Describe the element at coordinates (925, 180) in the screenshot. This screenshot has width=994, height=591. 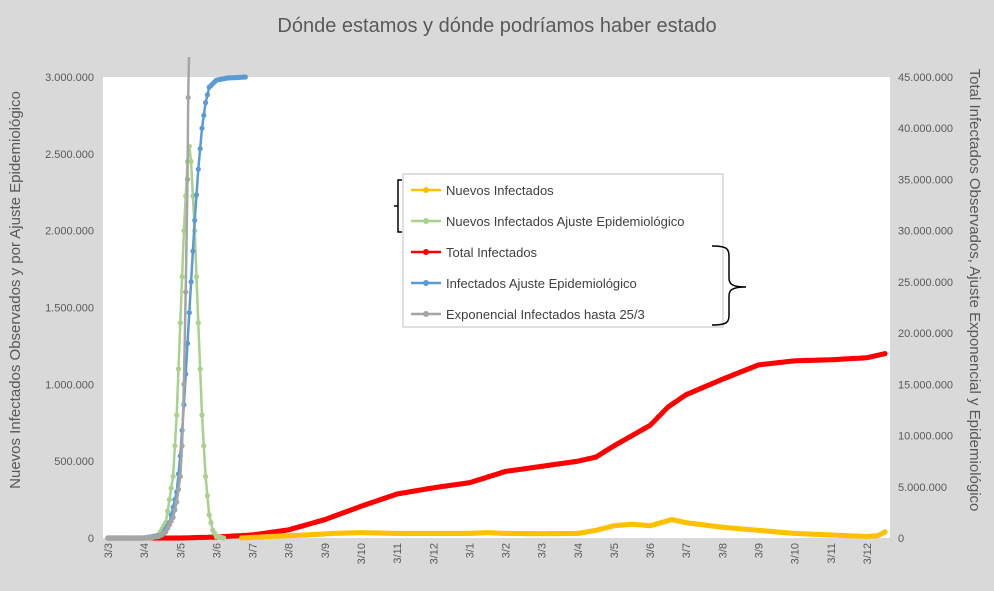
I see `y2-tick-label: 35.000.000` at that location.